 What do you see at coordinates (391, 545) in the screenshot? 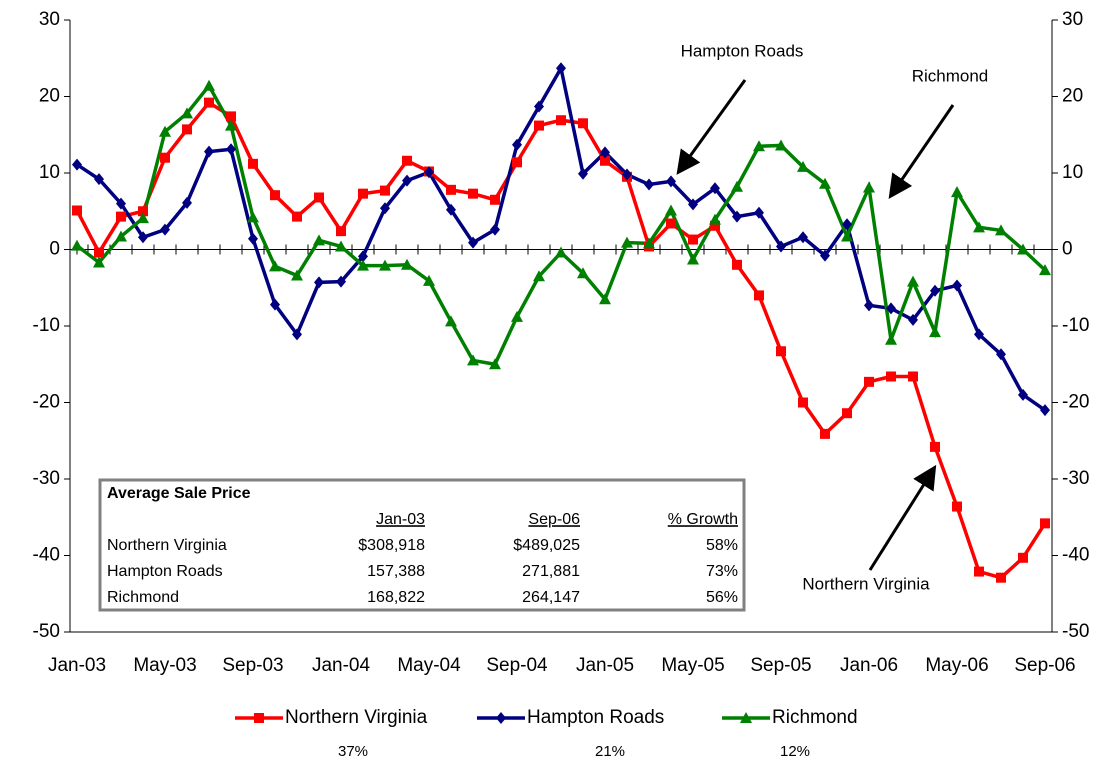
I see `table-cell: $308,918` at bounding box center [391, 545].